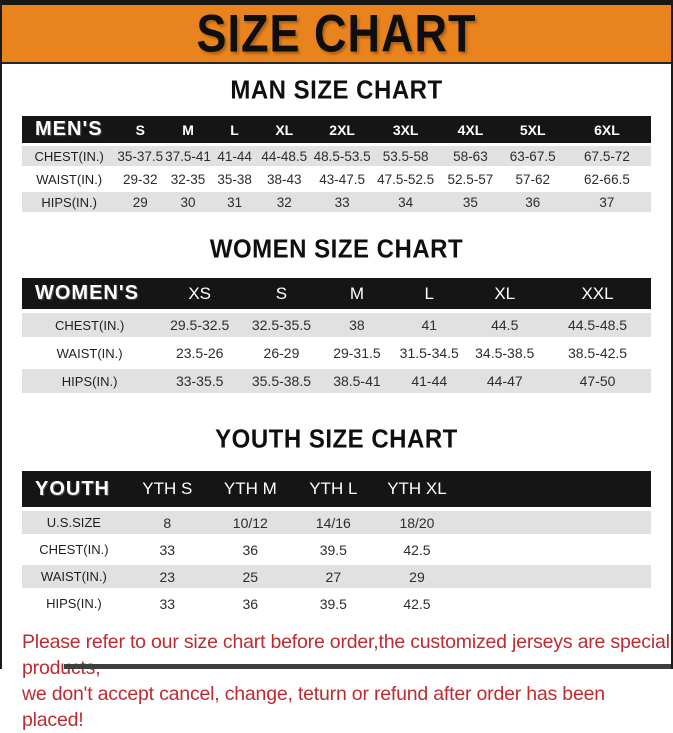  Describe the element at coordinates (606, 202) in the screenshot. I see `size-value-cell: 37` at that location.